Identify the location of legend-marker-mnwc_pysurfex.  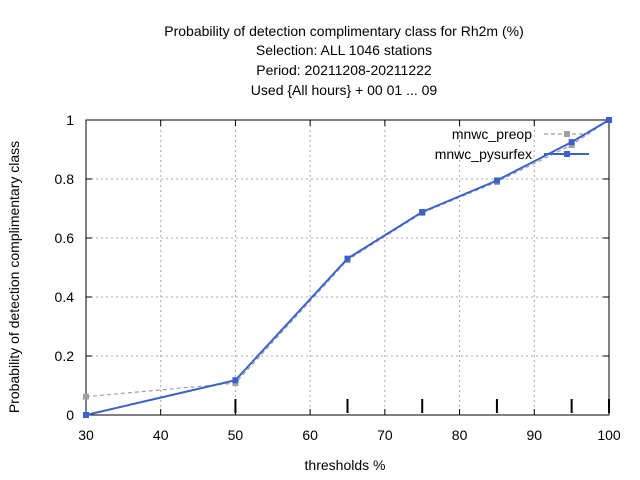
(567, 154).